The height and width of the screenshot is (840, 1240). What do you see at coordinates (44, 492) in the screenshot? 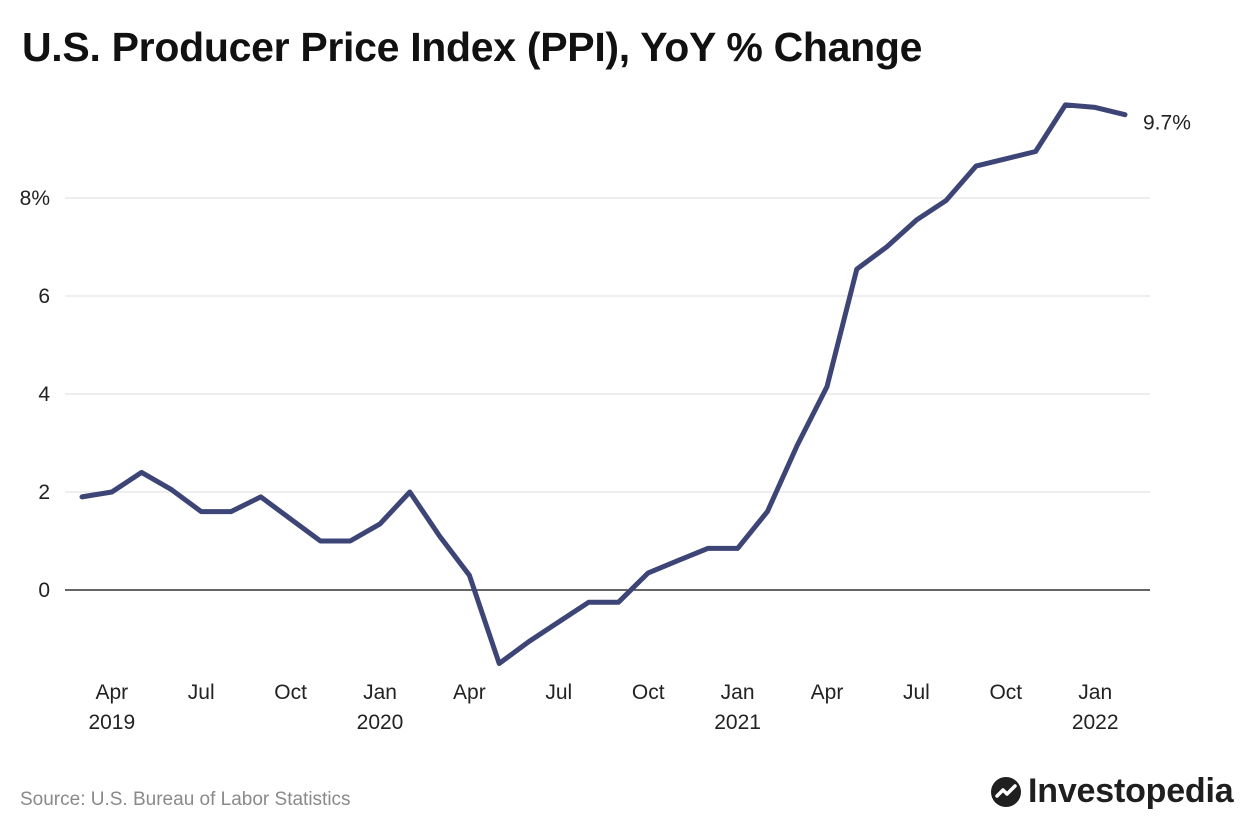
I see `y-tick-label: 2` at bounding box center [44, 492].